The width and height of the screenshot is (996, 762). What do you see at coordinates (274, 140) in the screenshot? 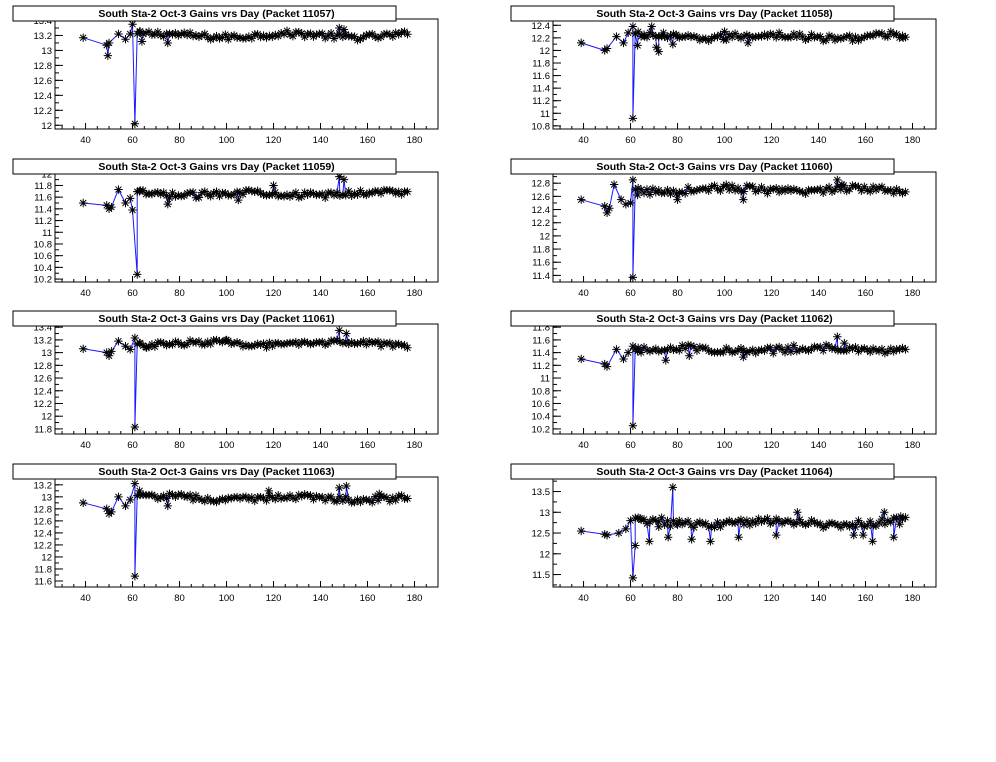
I see `x-tick-label: 120` at bounding box center [274, 140].